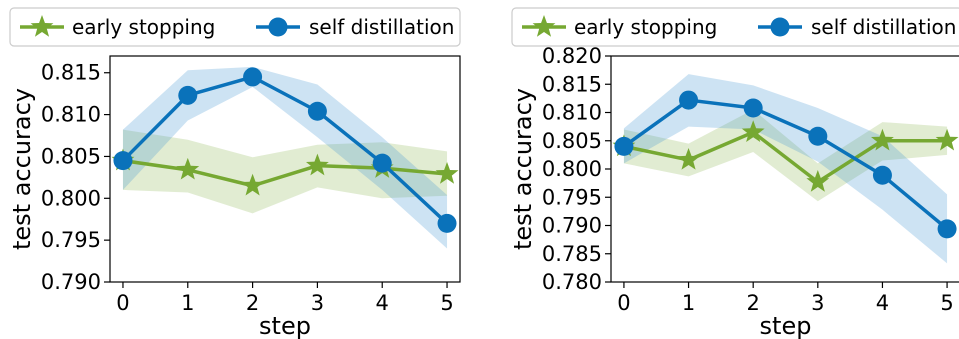 This screenshot has width=959, height=339. I want to click on y-tick-label: 0.820, so click(572, 56).